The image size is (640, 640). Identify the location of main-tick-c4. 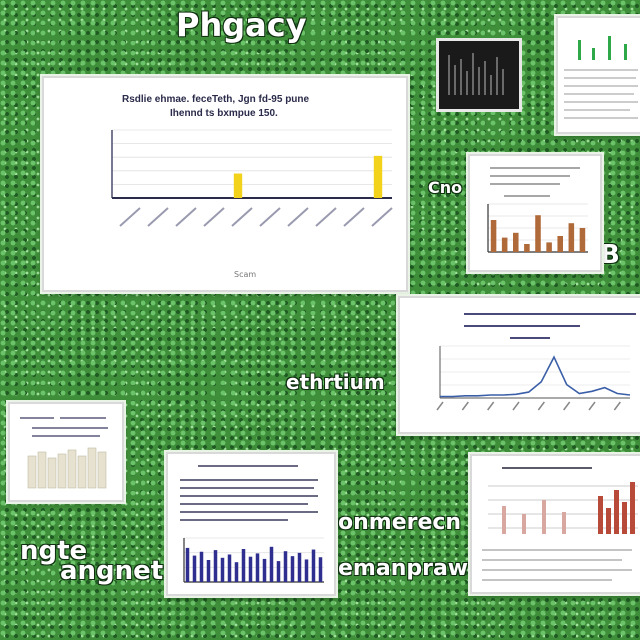
(214, 217).